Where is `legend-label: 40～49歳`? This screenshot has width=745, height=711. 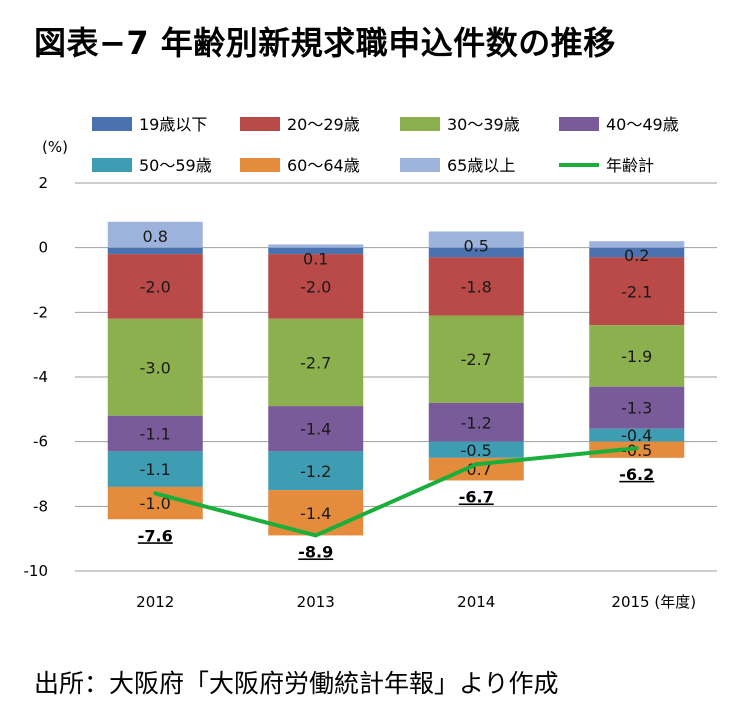
legend-label: 40～49歳 is located at coordinates (642, 124).